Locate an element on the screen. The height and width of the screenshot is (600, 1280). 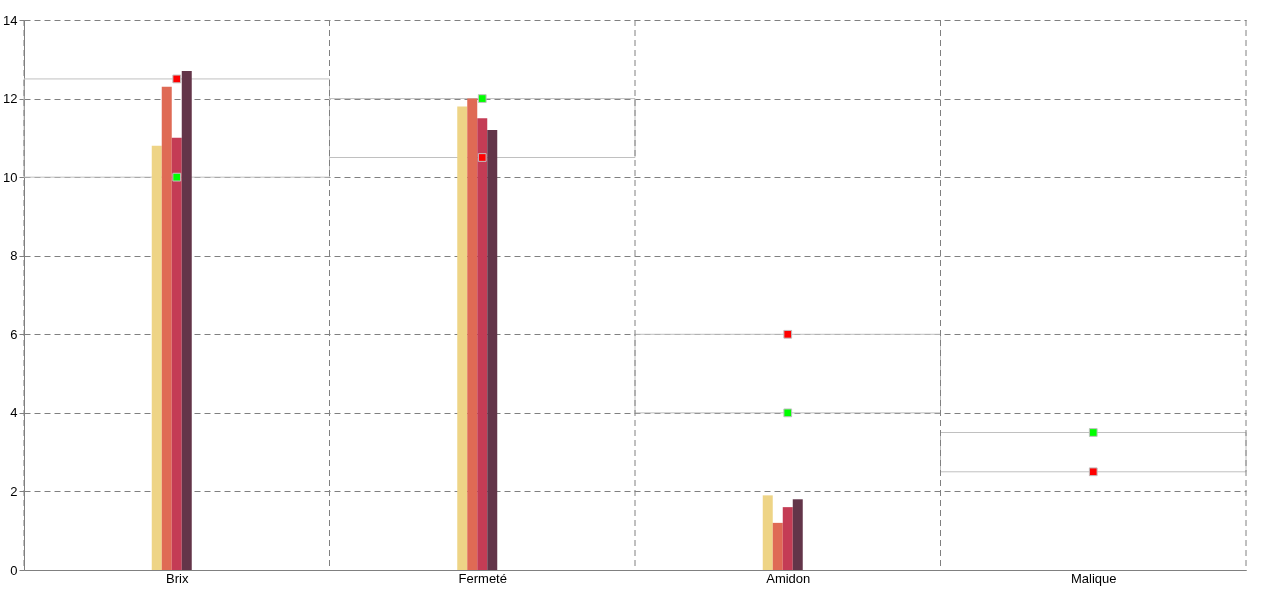
y-tick-label: 14 is located at coordinates (10, 20).